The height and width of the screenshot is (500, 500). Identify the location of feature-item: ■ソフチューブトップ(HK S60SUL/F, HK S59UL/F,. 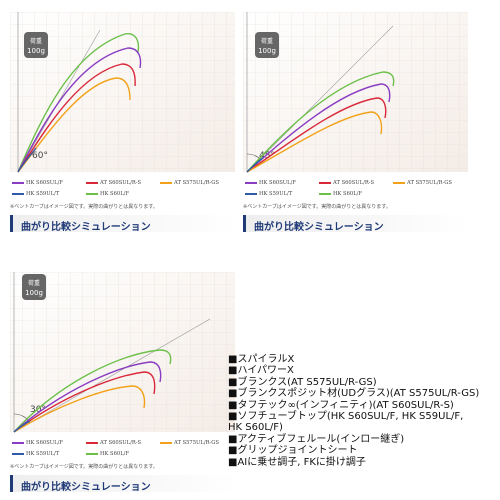
(346, 417).